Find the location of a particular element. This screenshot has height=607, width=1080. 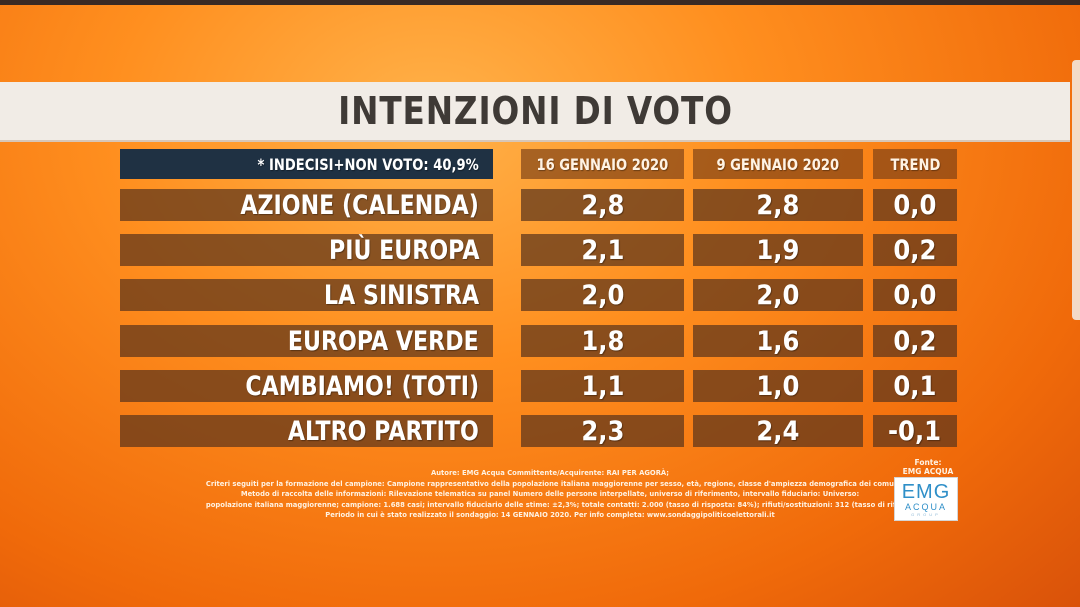

value-9-jan-cell: 1,6 is located at coordinates (778, 341).